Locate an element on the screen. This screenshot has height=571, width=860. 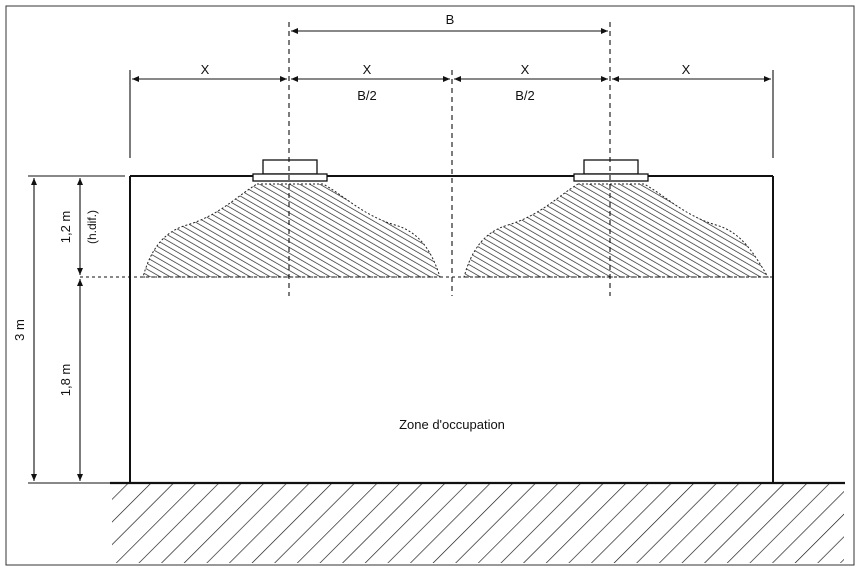
label-diffusion-height: 1,2 m is located at coordinates (65, 227).